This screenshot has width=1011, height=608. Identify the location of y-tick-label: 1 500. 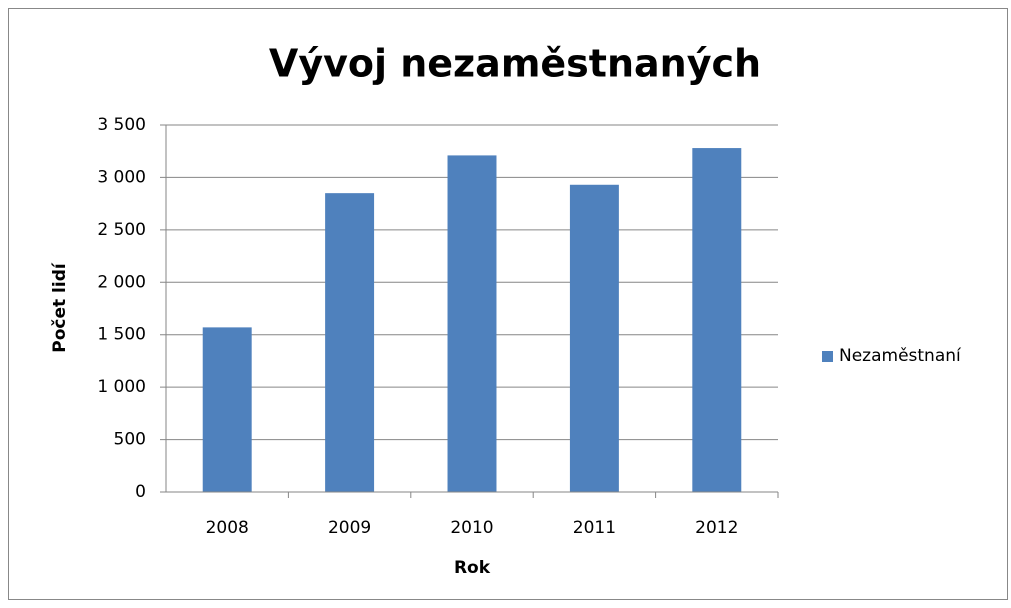
(121, 335).